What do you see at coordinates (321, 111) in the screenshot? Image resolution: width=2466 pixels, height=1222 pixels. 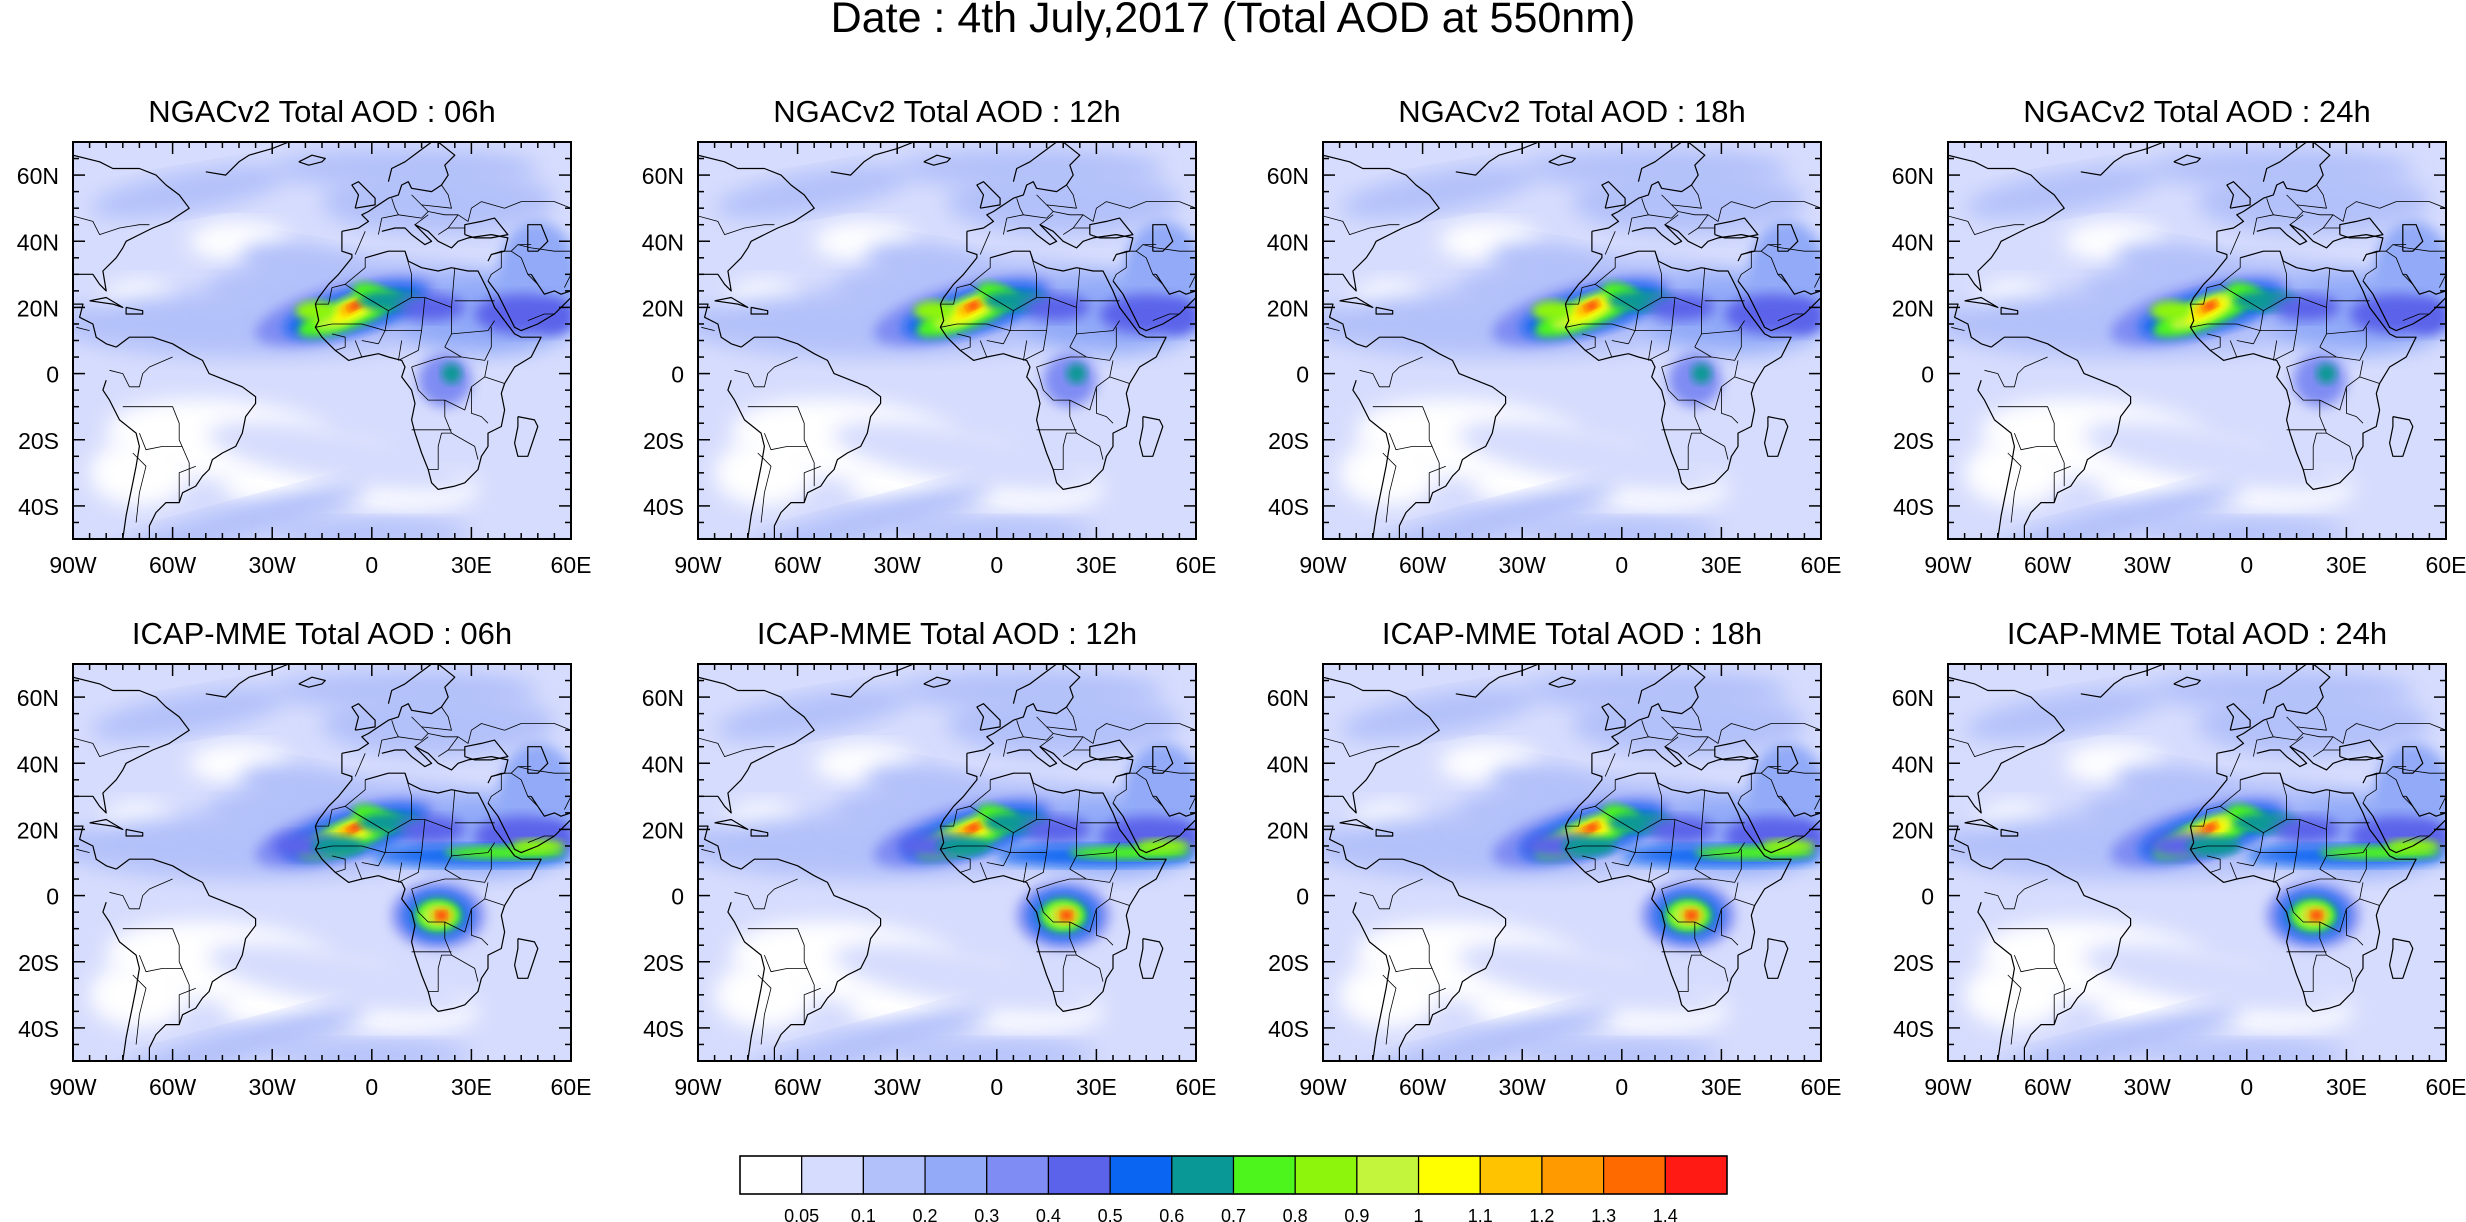 I see `panel-title: NGACv2 Total AOD : 06h` at bounding box center [321, 111].